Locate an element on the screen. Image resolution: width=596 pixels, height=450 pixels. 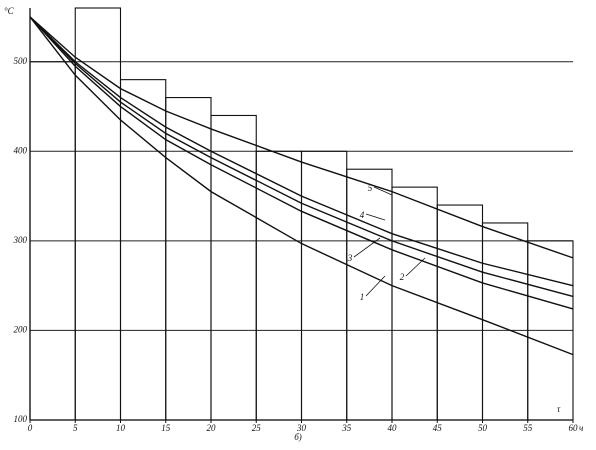
x-tick-label: 10 is located at coordinates (121, 428).